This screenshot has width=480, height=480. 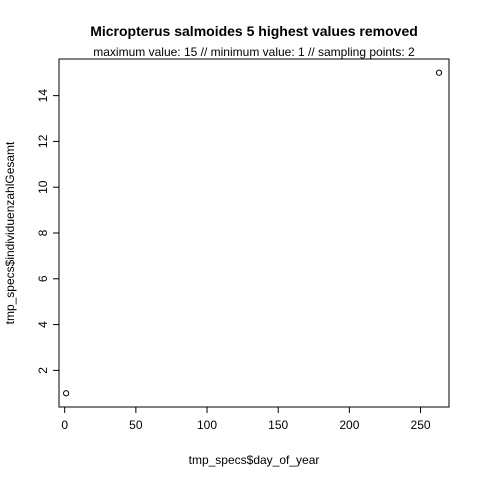 What do you see at coordinates (43, 324) in the screenshot?
I see `y-tick-label: 4` at bounding box center [43, 324].